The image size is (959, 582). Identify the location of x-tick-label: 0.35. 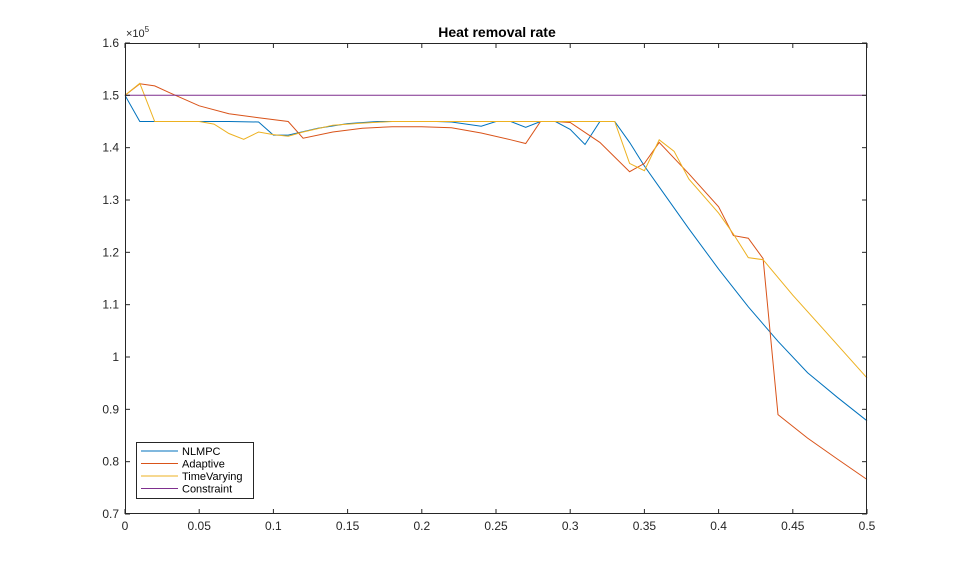
(645, 526).